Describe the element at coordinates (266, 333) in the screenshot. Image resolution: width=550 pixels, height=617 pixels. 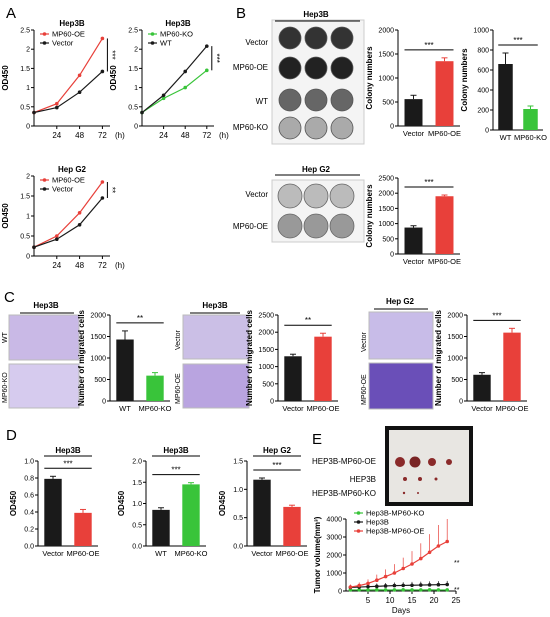
I see `y-tick-label: 2000` at that location.